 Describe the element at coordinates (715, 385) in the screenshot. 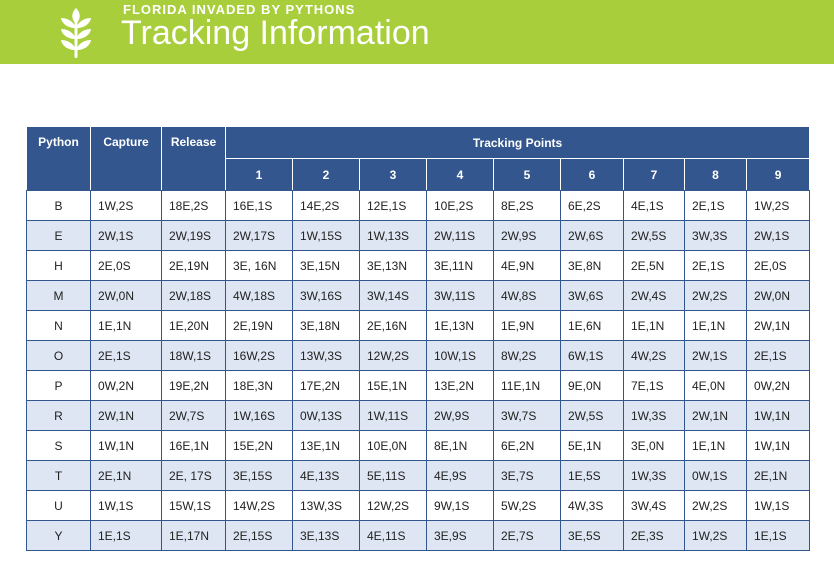

I see `tracking-point-cell: 4E,0N` at that location.